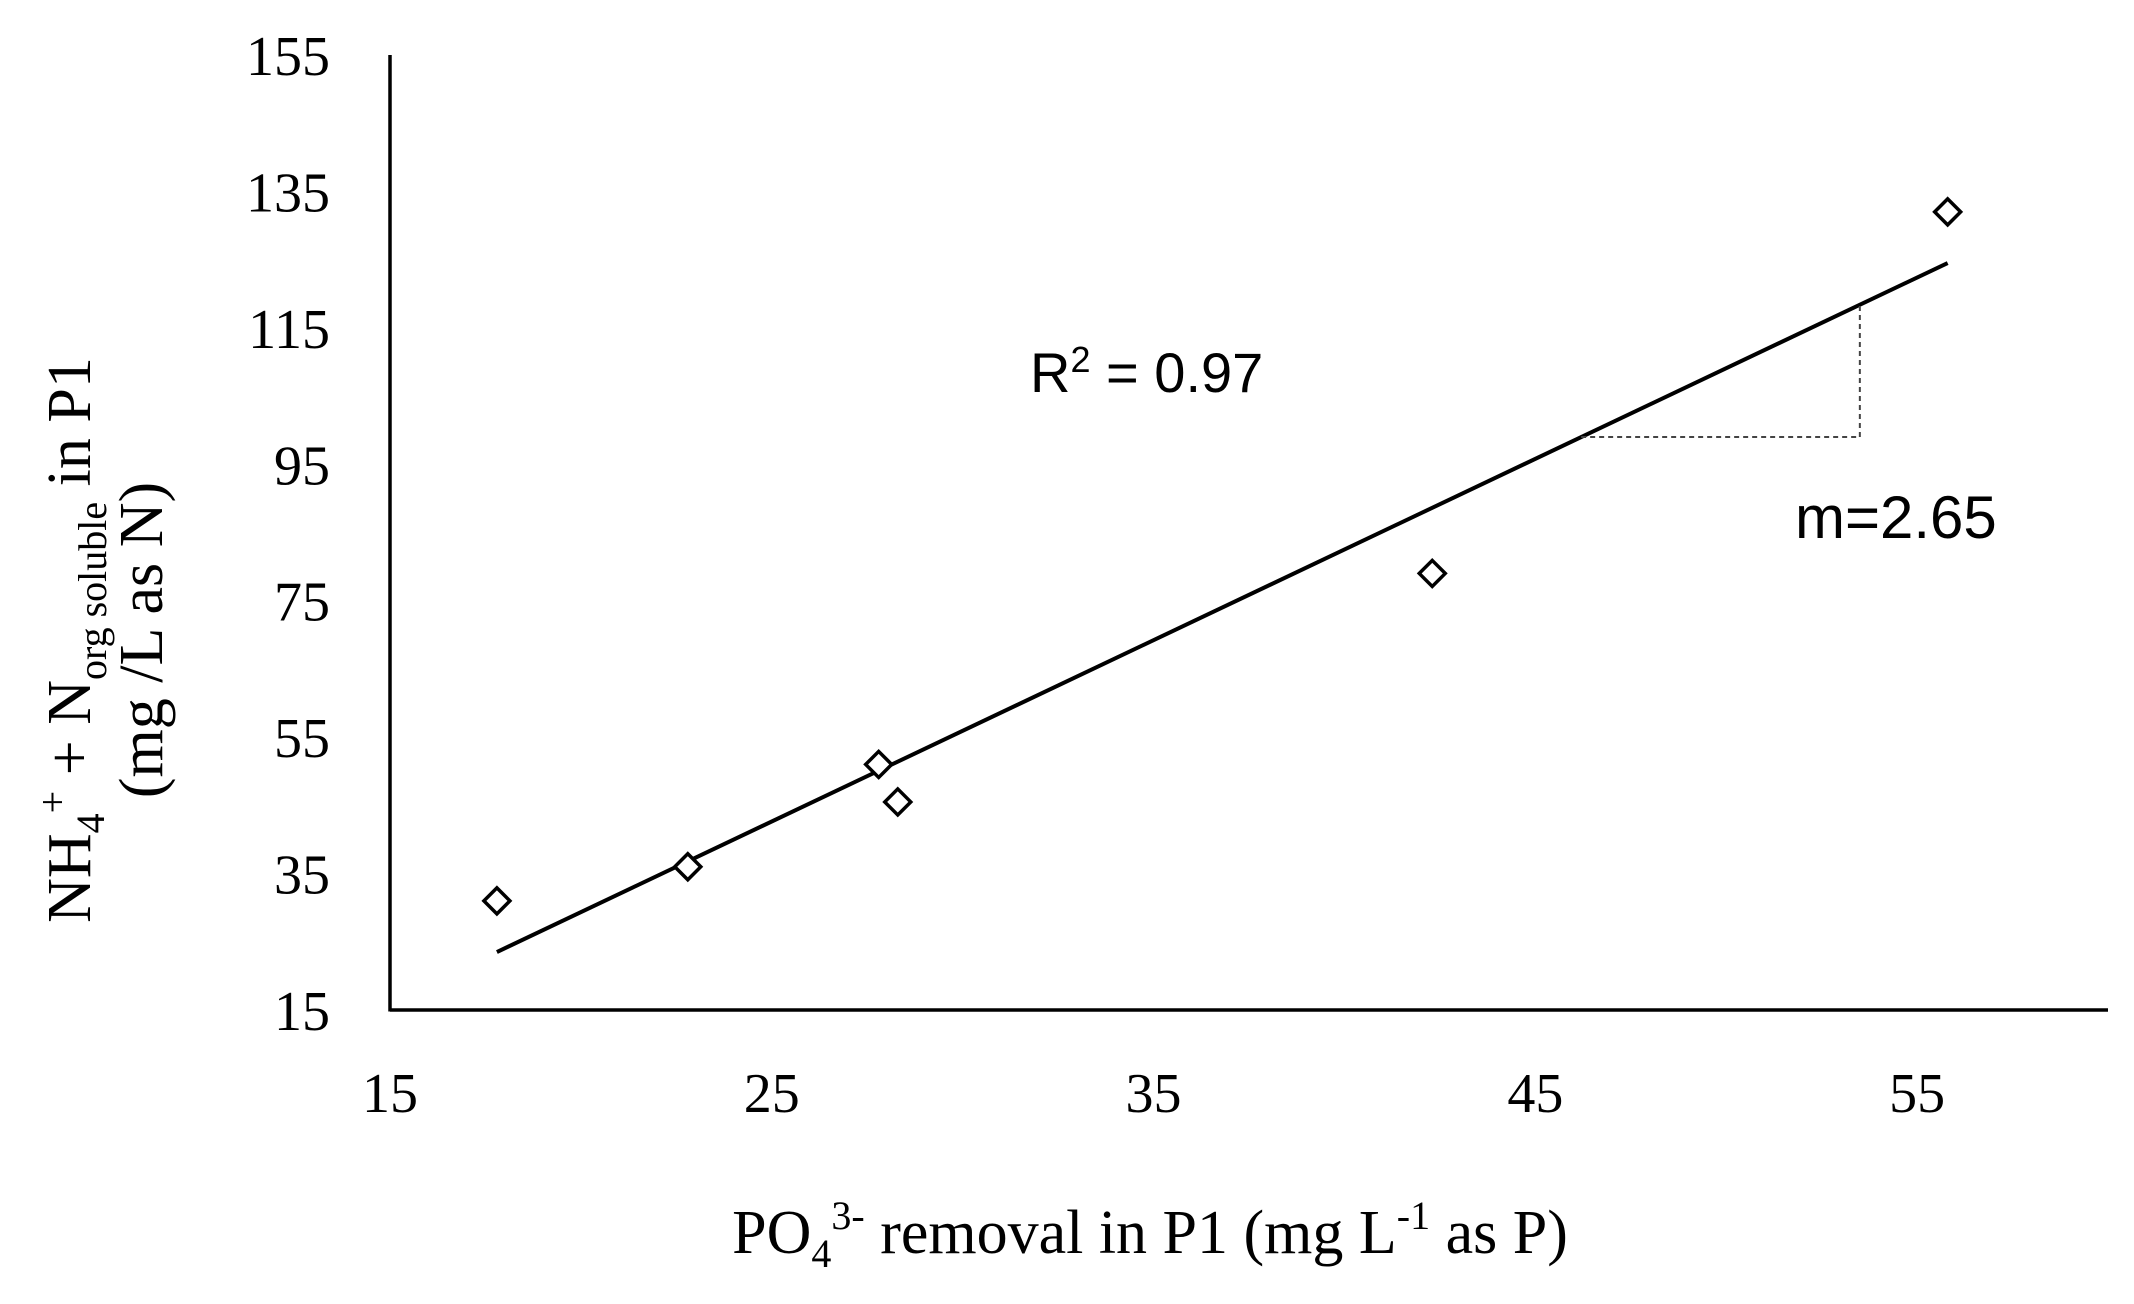 The width and height of the screenshot is (2134, 1304). What do you see at coordinates (142, 640) in the screenshot?
I see `y-axis-title-line2: (mg /L as N)` at bounding box center [142, 640].